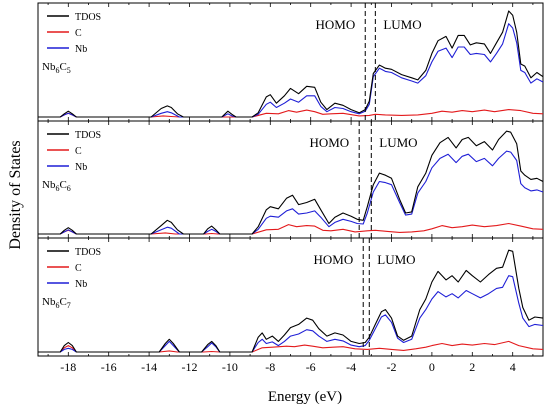 Image resolution: width=550 pixels, height=415 pixels. I want to click on x-axis: -18 -16 -14 -12 -10 -8 -6 -4 -2 0 2 4, so click(287, 367).